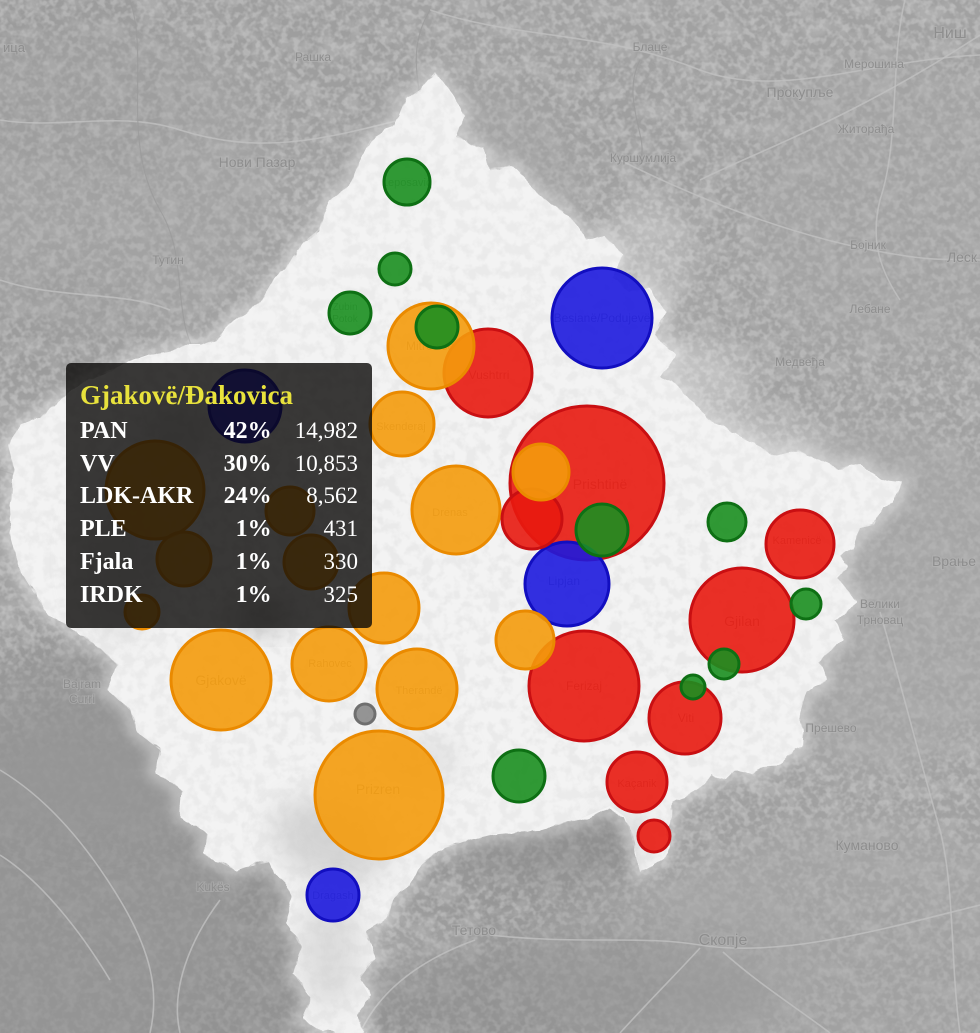 This screenshot has width=980, height=1033. I want to click on svg-text: Bajram, so click(82, 684).